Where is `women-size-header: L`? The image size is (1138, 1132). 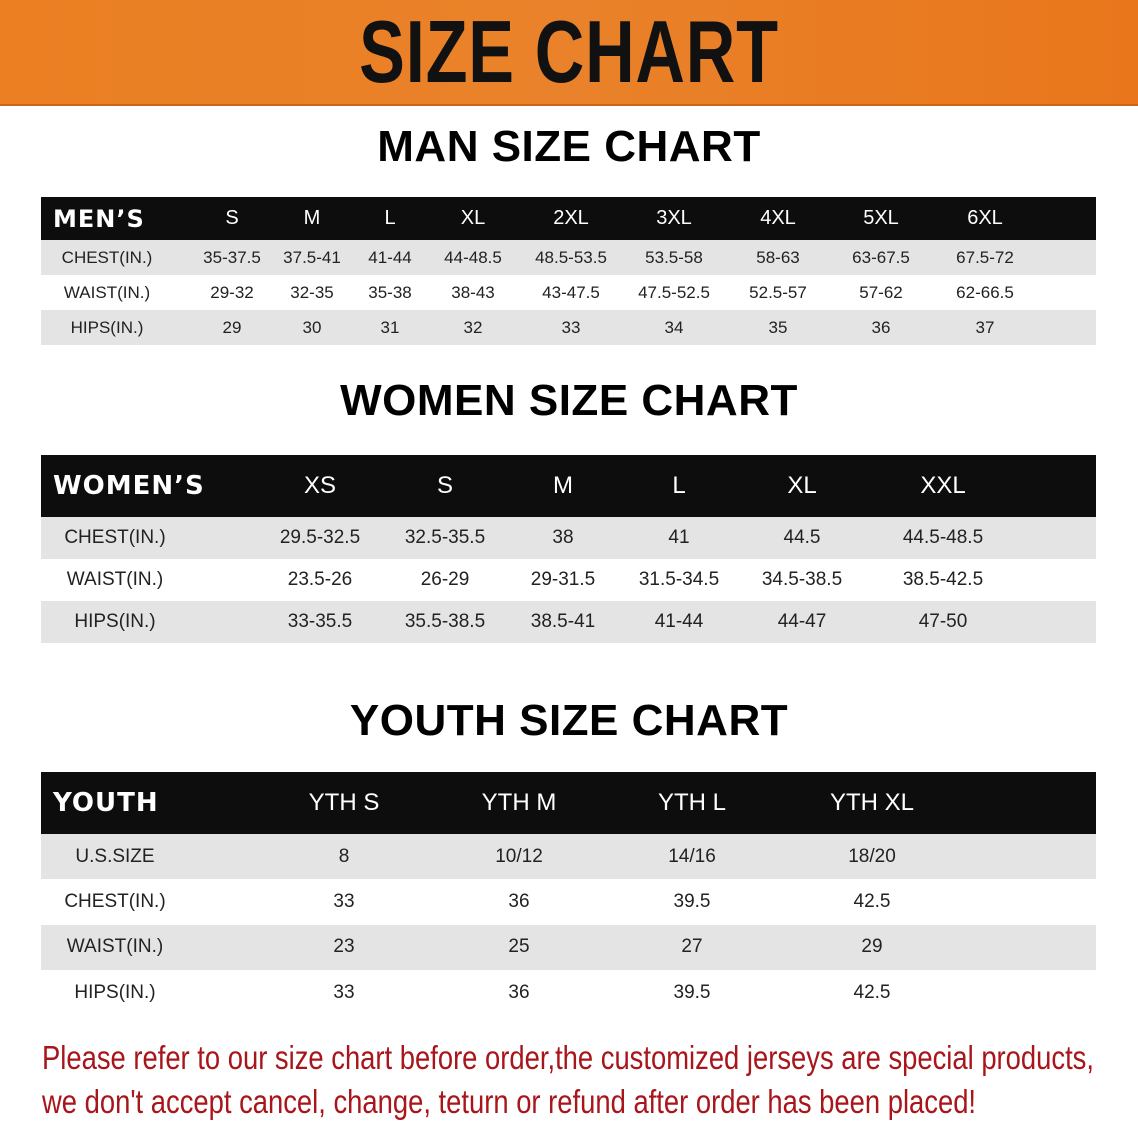
women-size-header: L is located at coordinates (679, 485).